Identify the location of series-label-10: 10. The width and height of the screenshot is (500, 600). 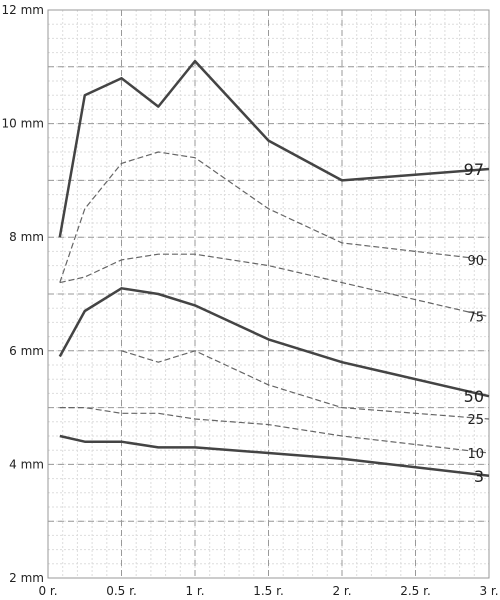
(475, 454).